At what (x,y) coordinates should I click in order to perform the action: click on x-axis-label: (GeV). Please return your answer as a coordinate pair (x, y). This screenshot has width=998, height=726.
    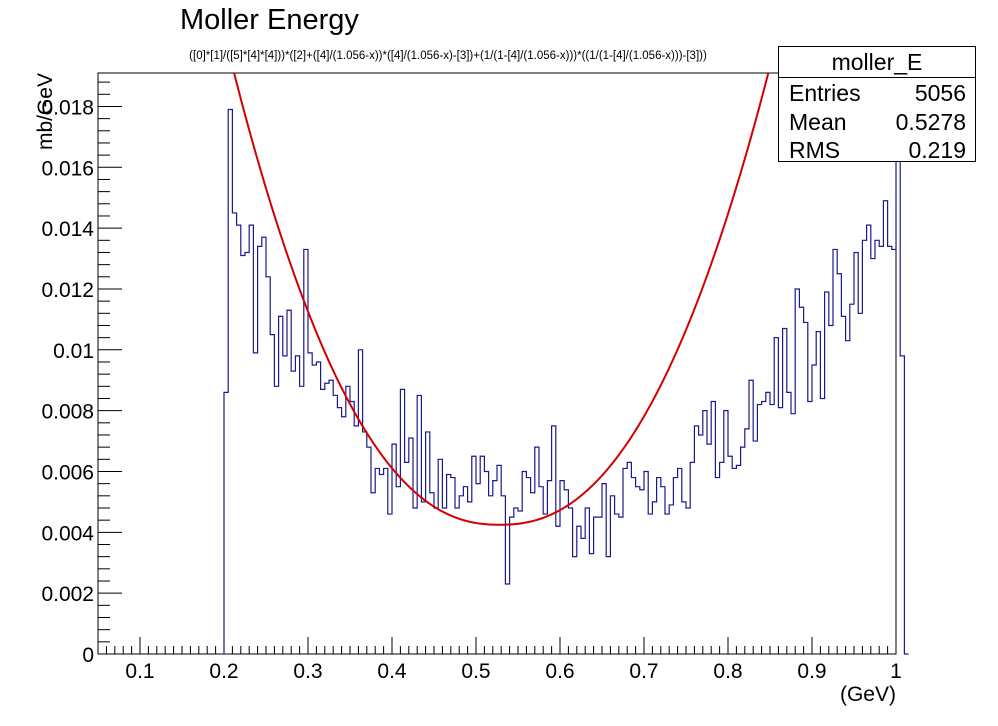
    Looking at the image, I should click on (868, 694).